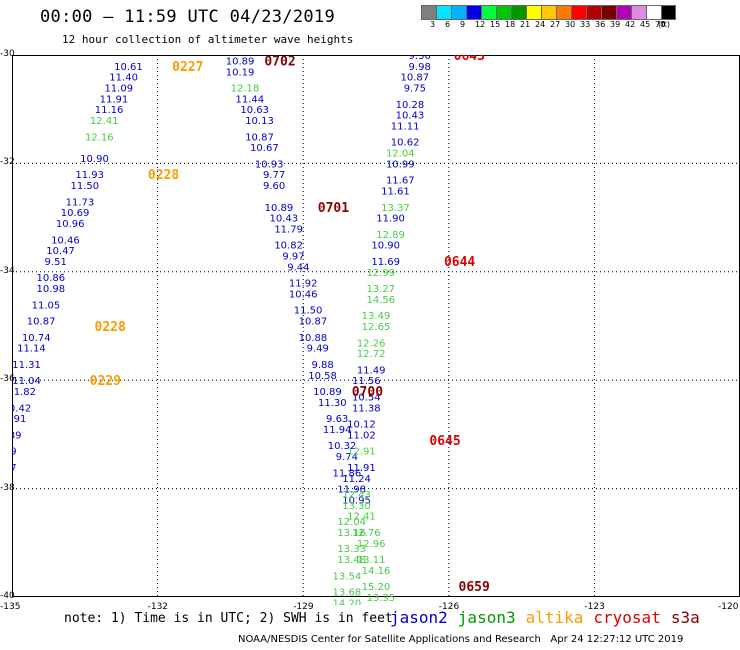  What do you see at coordinates (158, 607) in the screenshot?
I see `lon-tick-label: -132` at bounding box center [158, 607].